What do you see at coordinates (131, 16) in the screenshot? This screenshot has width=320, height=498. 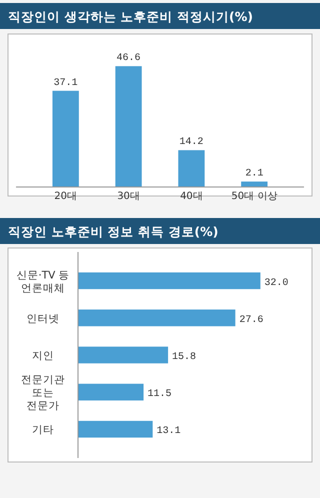 I see `chart-title: 직장인이 생각하는 노후준비 적정시기(%)` at bounding box center [131, 16].